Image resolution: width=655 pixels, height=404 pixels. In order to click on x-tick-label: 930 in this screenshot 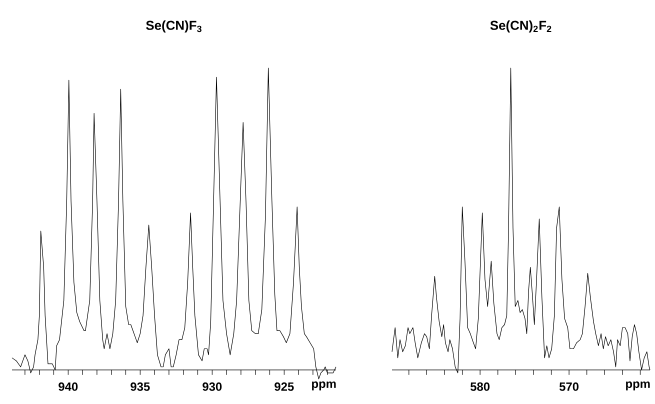, I will do `click(212, 386)`.